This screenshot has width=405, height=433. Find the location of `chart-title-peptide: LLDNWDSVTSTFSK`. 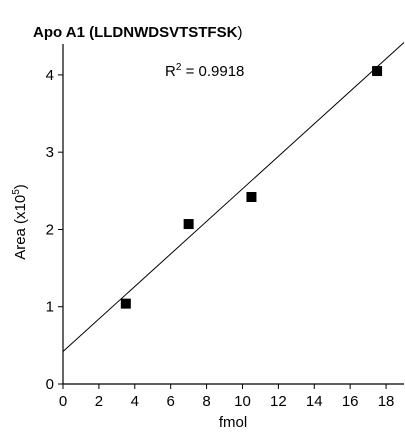

chart-title-peptide: LLDNWDSVTSTFSK is located at coordinates (165, 32).